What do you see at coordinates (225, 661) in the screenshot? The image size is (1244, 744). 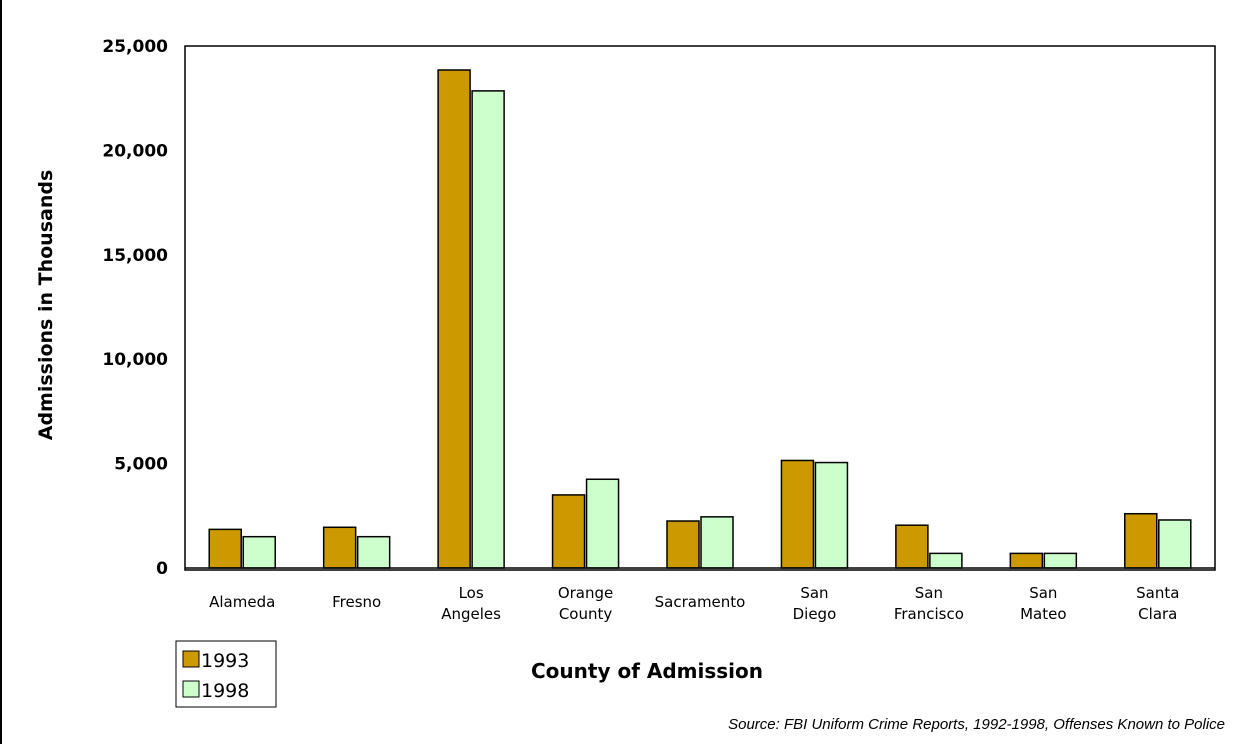 I see `legend-label-1993: 1993` at bounding box center [225, 661].